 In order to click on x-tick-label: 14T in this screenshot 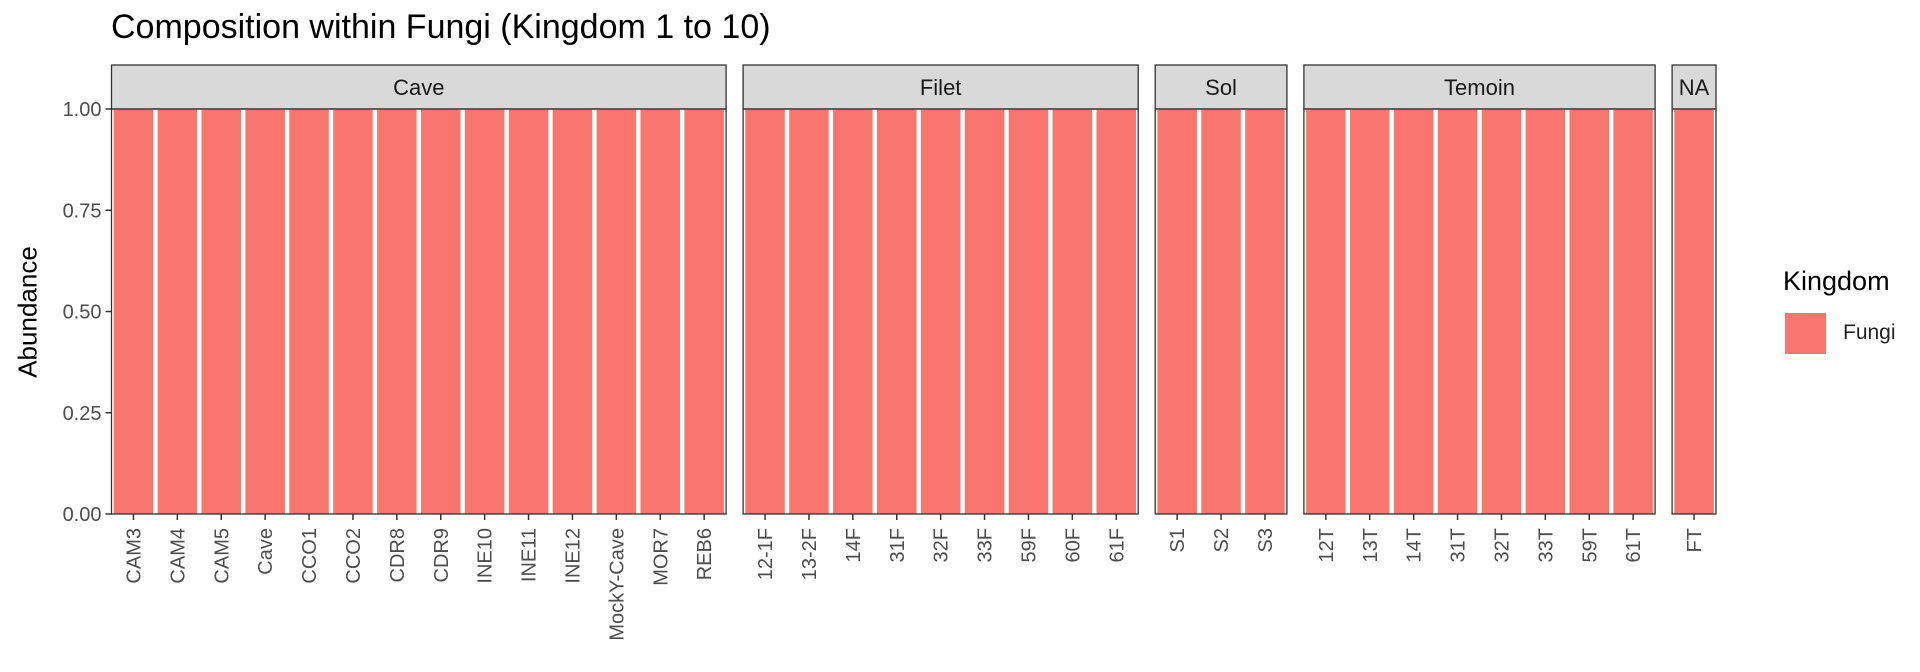, I will do `click(1415, 545)`.